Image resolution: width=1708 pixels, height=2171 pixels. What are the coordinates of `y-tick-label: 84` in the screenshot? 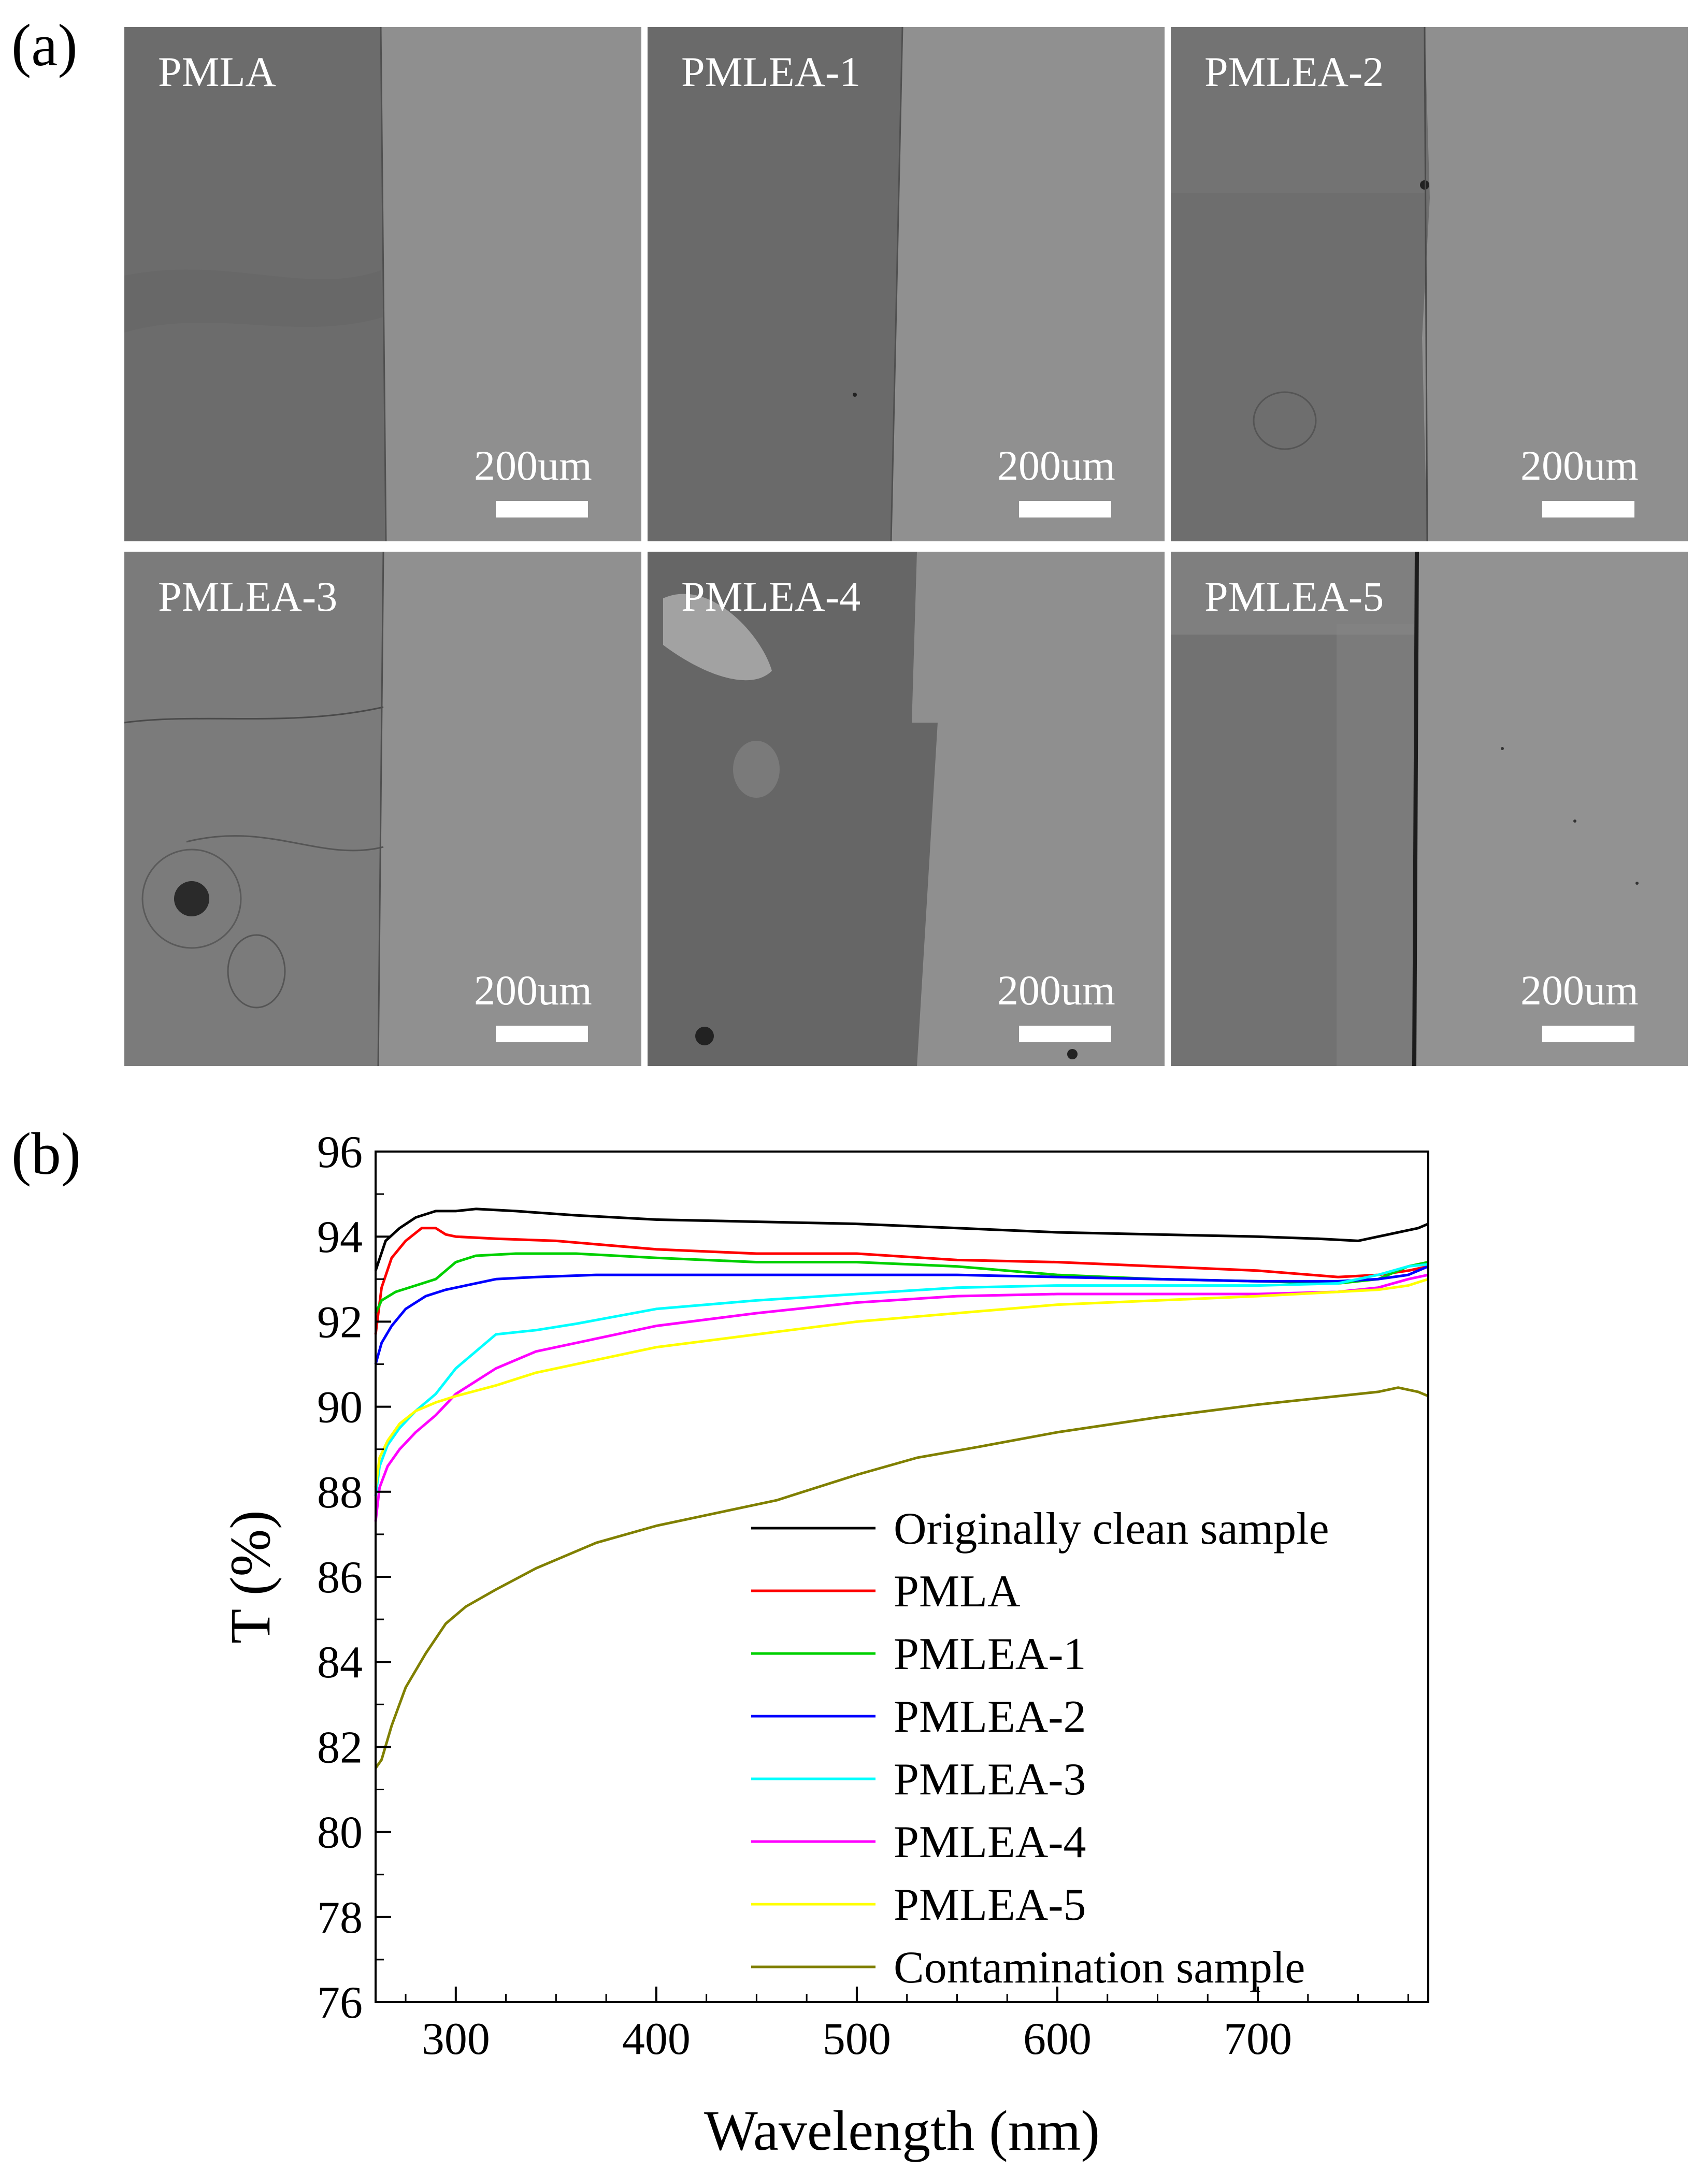 It's located at (340, 1662).